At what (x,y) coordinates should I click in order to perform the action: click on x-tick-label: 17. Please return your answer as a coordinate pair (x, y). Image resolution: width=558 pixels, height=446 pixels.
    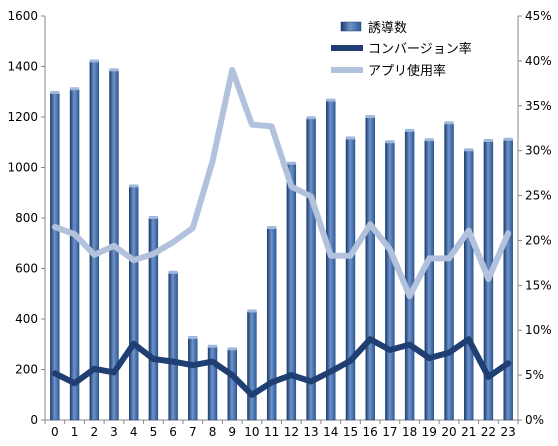
    Looking at the image, I should click on (389, 432).